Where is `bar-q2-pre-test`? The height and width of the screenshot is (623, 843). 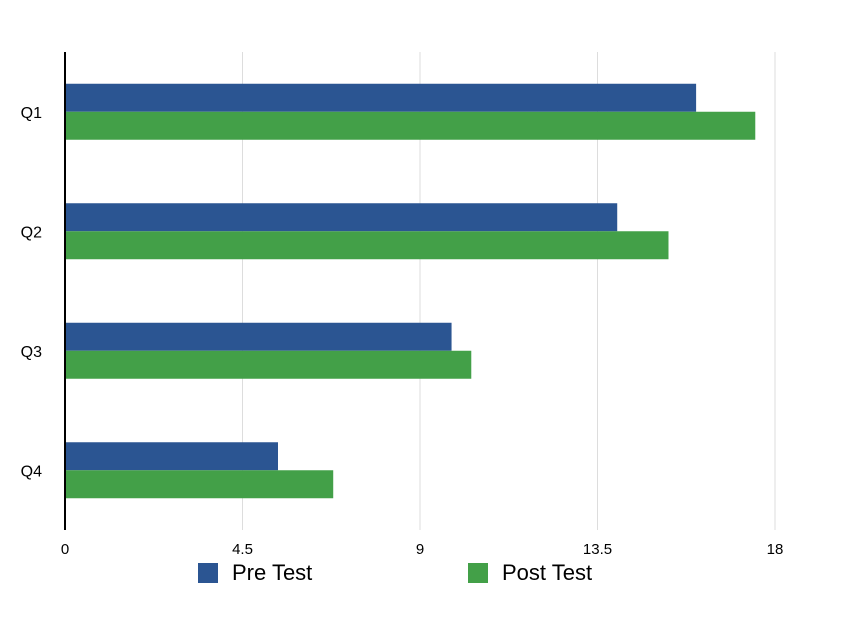 bar-q2-pre-test is located at coordinates (341, 217).